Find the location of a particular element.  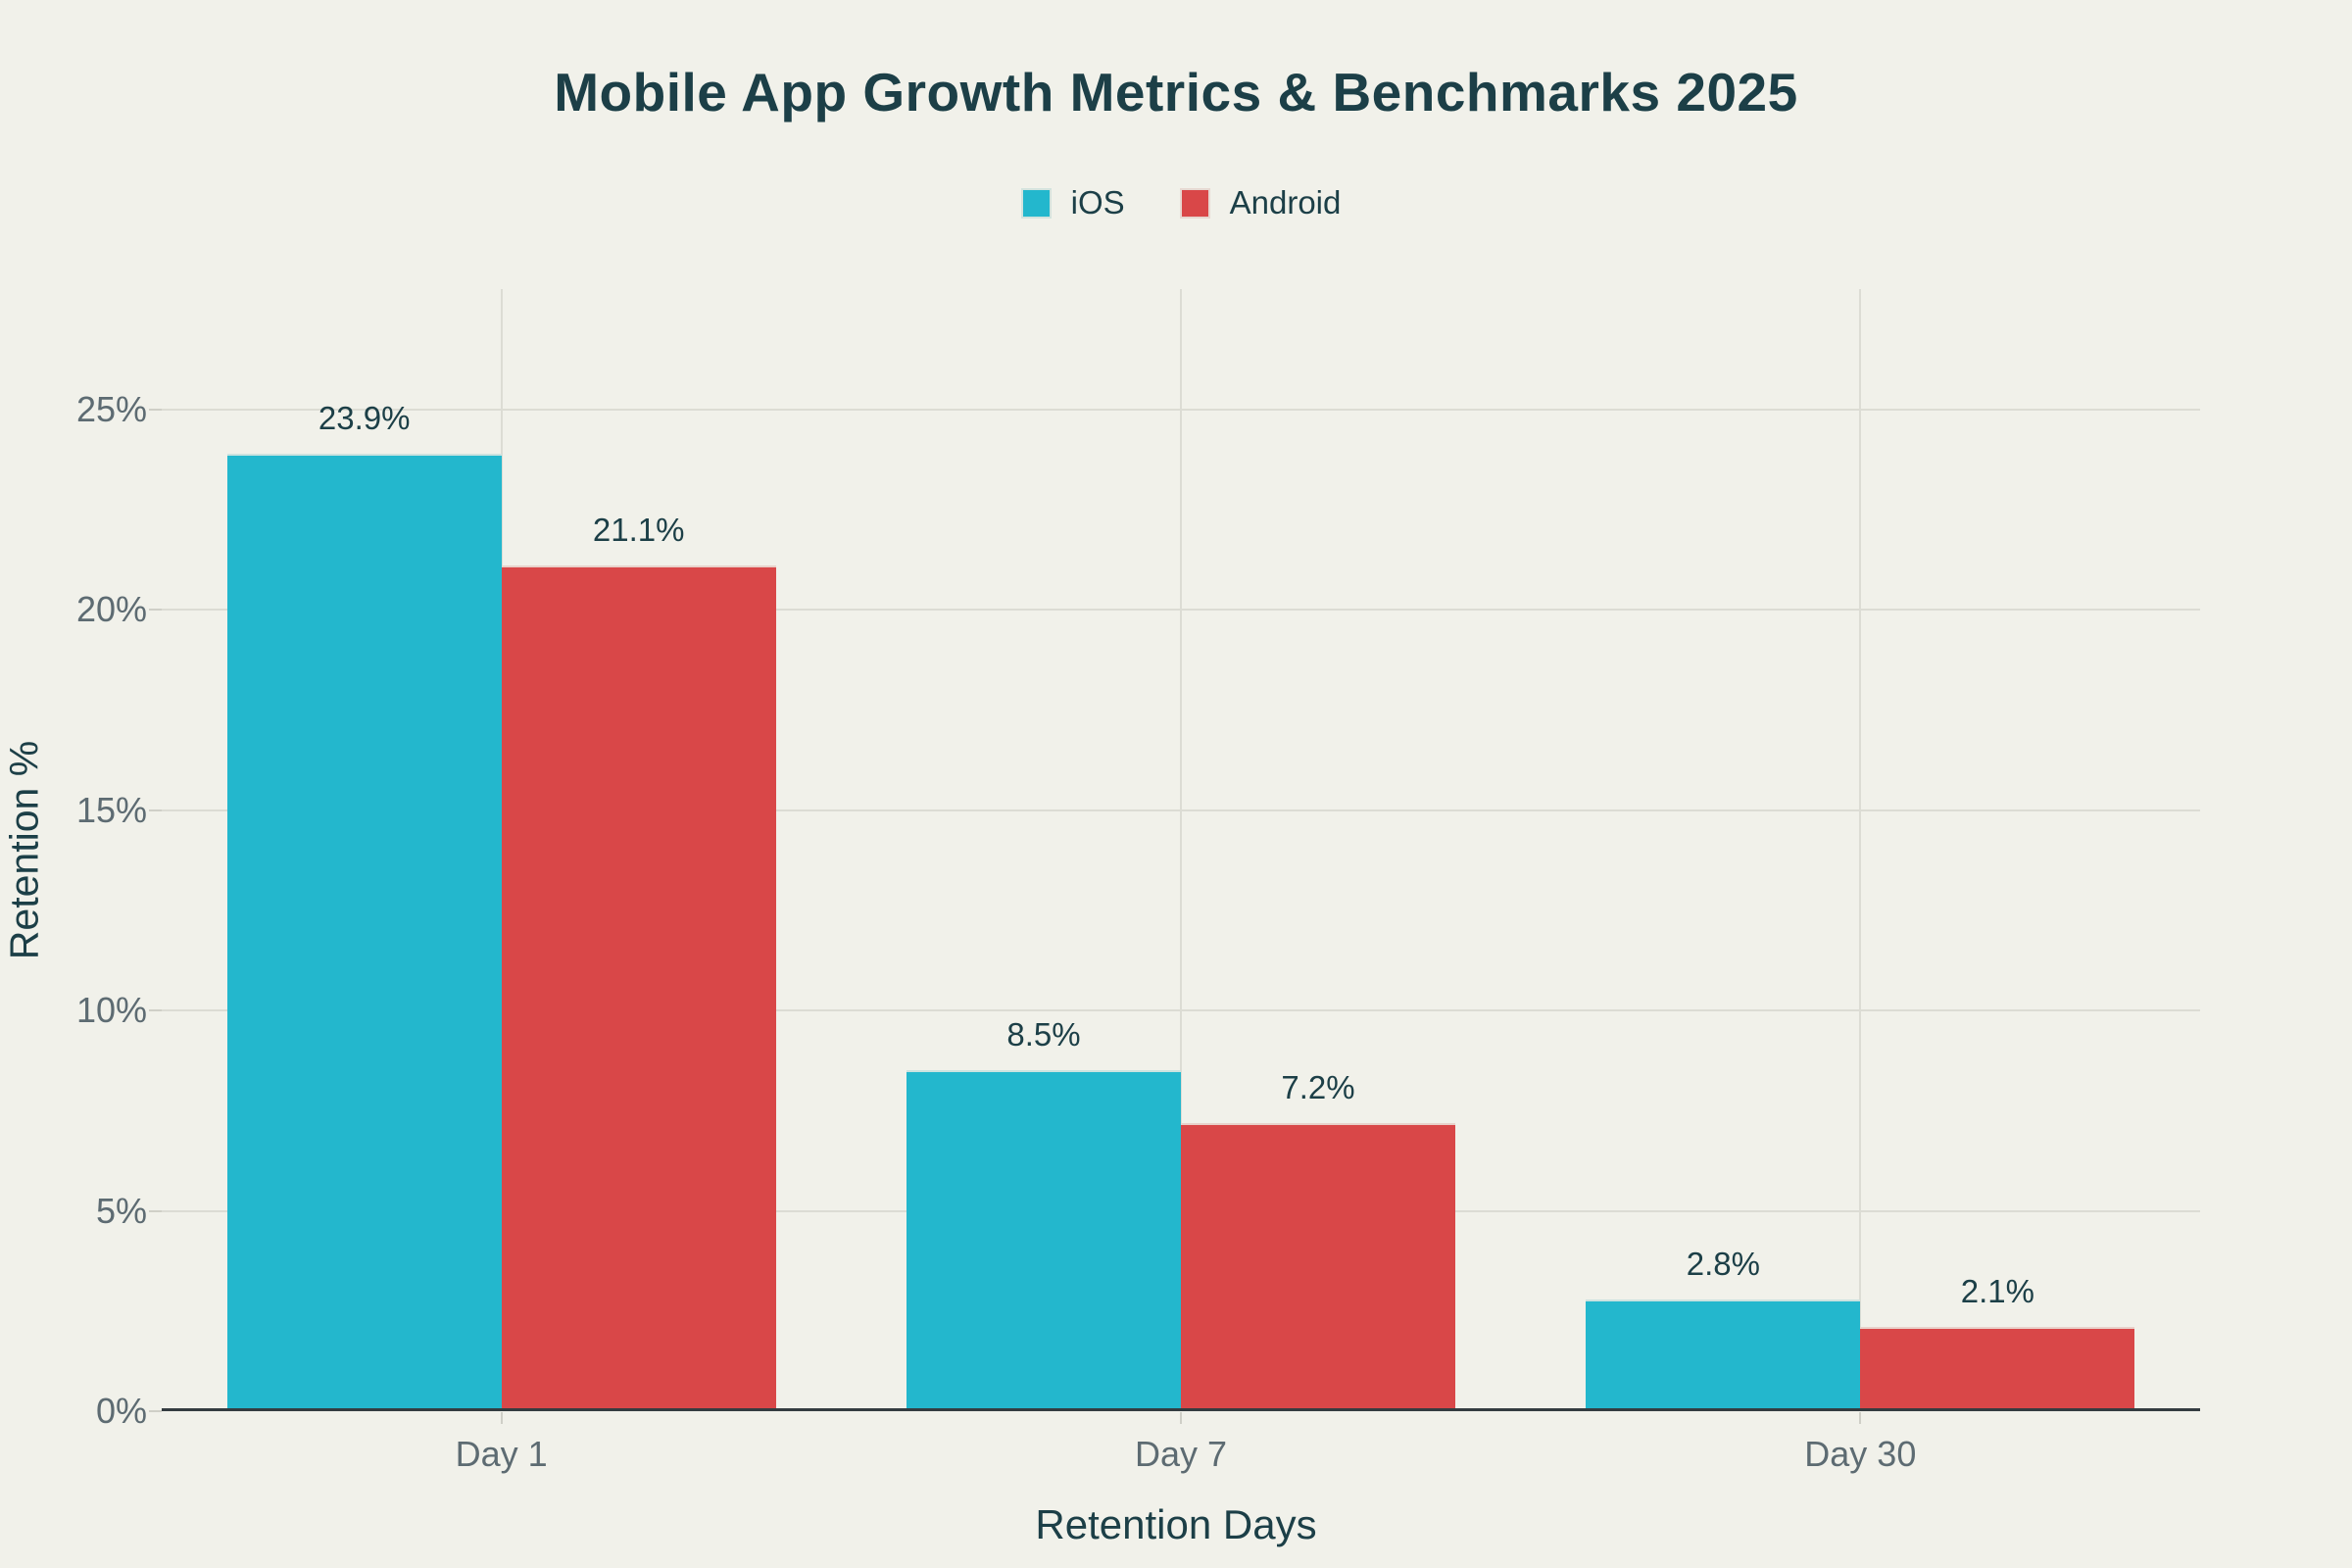

legend-item-android: Android is located at coordinates (1260, 202).